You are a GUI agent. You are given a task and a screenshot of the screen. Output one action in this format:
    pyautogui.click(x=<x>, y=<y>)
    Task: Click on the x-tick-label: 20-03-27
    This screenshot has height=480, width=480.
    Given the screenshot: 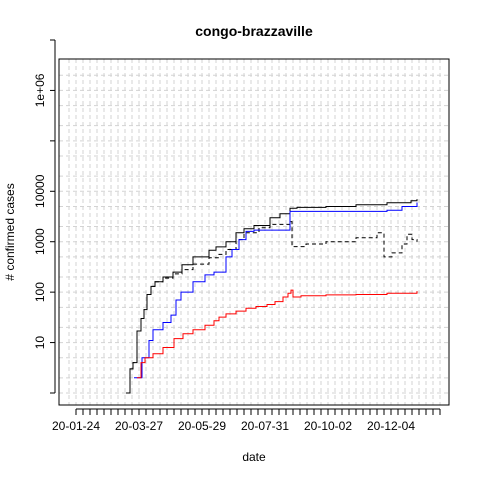 What is the action you would take?
    pyautogui.click(x=139, y=426)
    